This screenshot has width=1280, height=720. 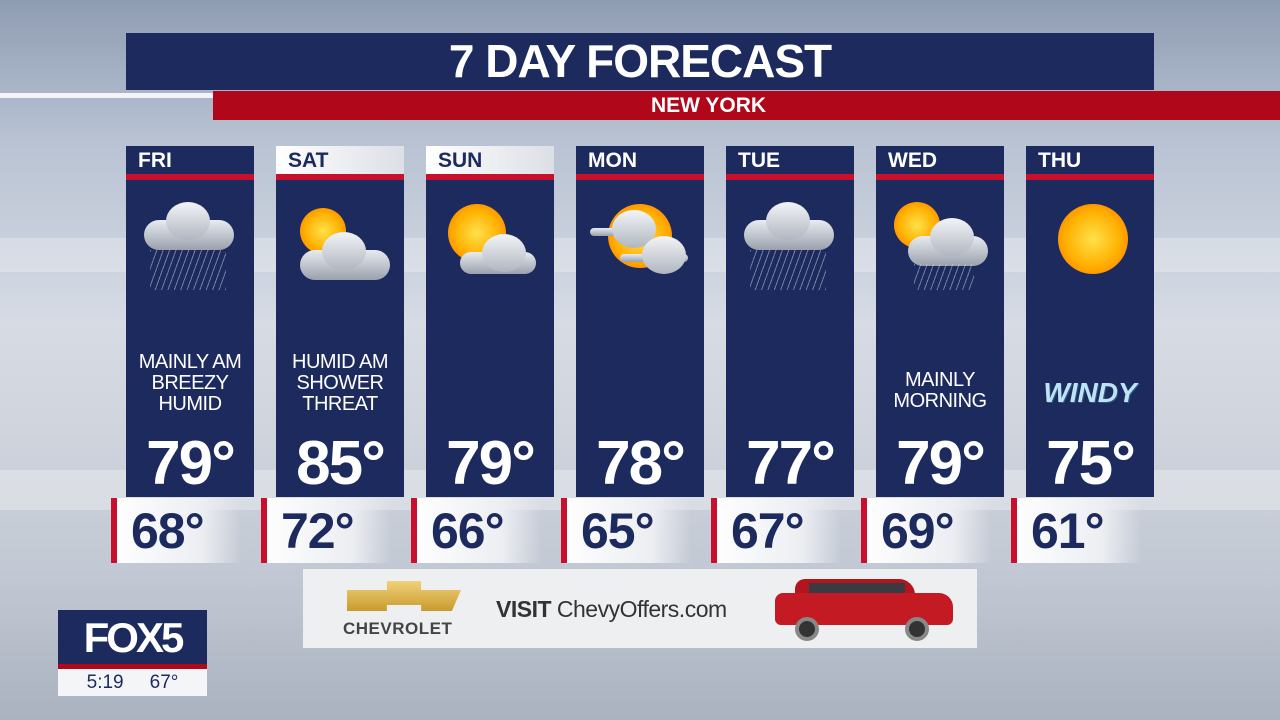 I want to click on condition-text: MAINLY AM BREEZY HUMID, so click(x=190, y=383).